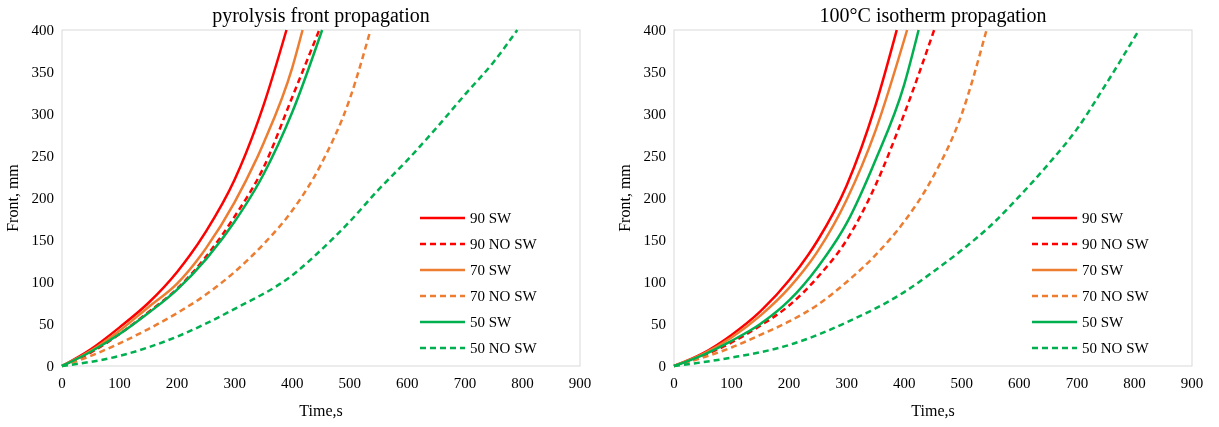  I want to click on chart-title: pyrolysis front propagation, so click(321, 15).